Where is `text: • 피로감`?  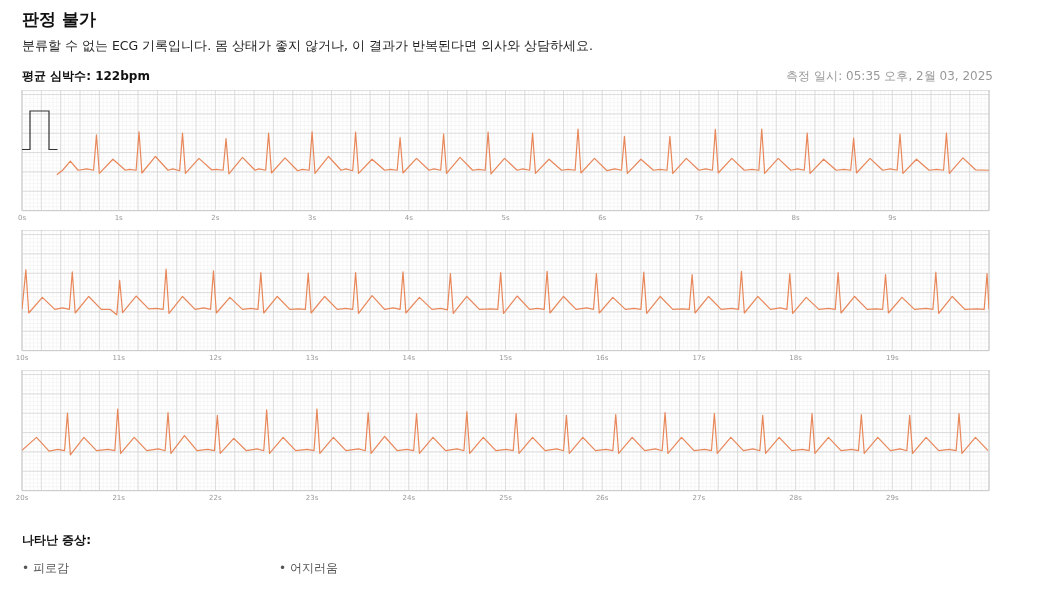 text: • 피로감 is located at coordinates (45, 568).